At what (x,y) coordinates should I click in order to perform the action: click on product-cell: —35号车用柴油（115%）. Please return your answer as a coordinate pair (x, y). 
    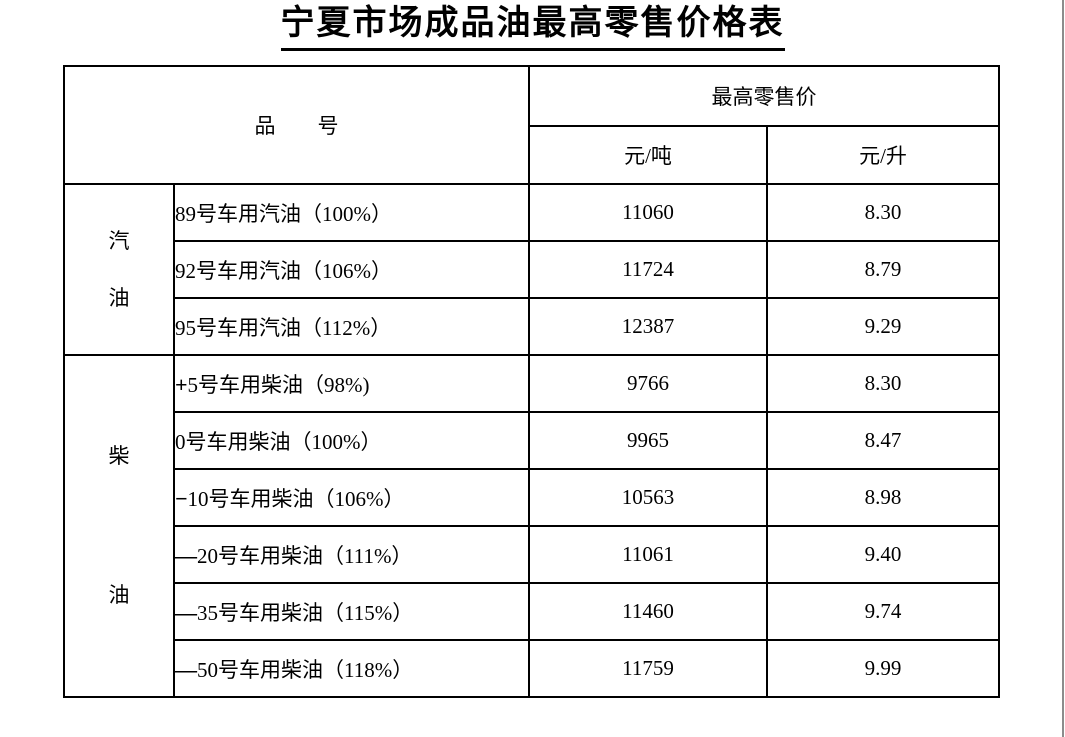
    Looking at the image, I should click on (351, 611).